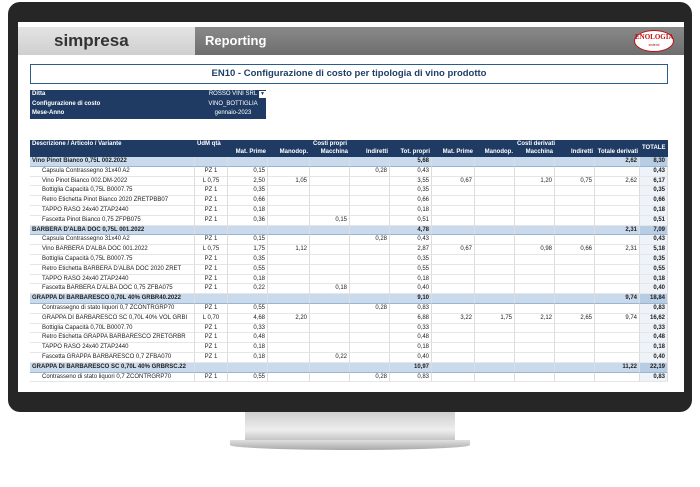  Describe the element at coordinates (112, 211) in the screenshot. I see `item-label: TAPPO RASO 24x40 ZTAP2440` at that location.